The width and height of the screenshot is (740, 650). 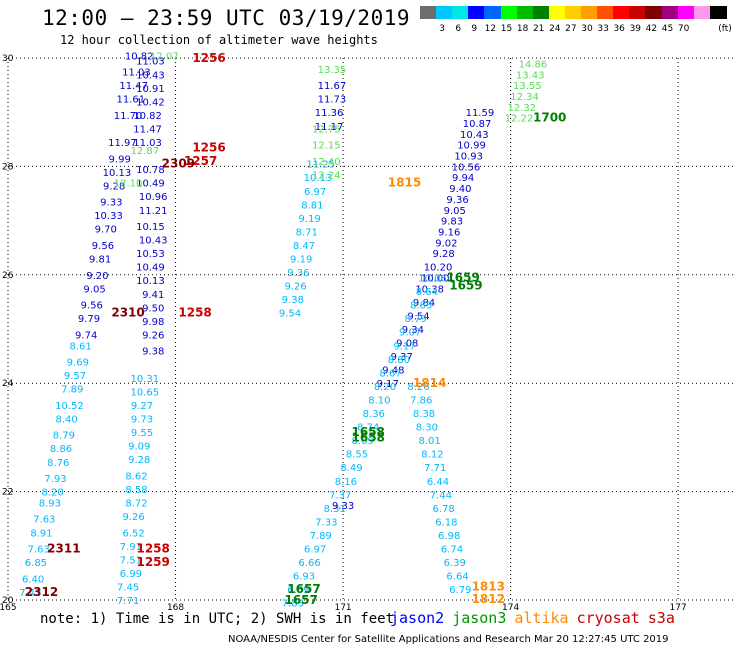 What do you see at coordinates (8, 59) in the screenshot?
I see `y-tick-label: 30` at bounding box center [8, 59].